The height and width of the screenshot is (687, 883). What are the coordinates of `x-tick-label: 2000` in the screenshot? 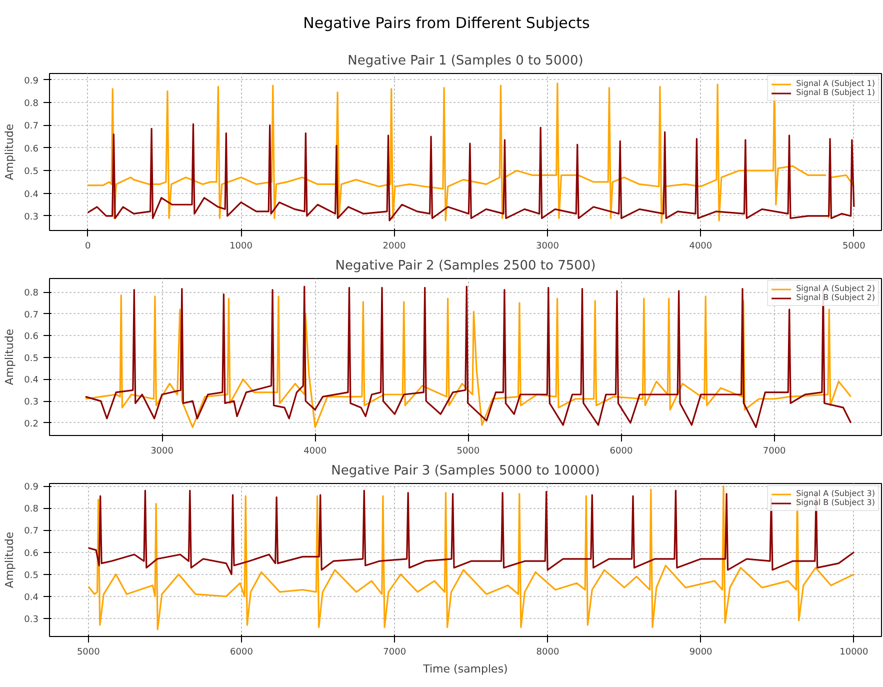 It's located at (394, 247).